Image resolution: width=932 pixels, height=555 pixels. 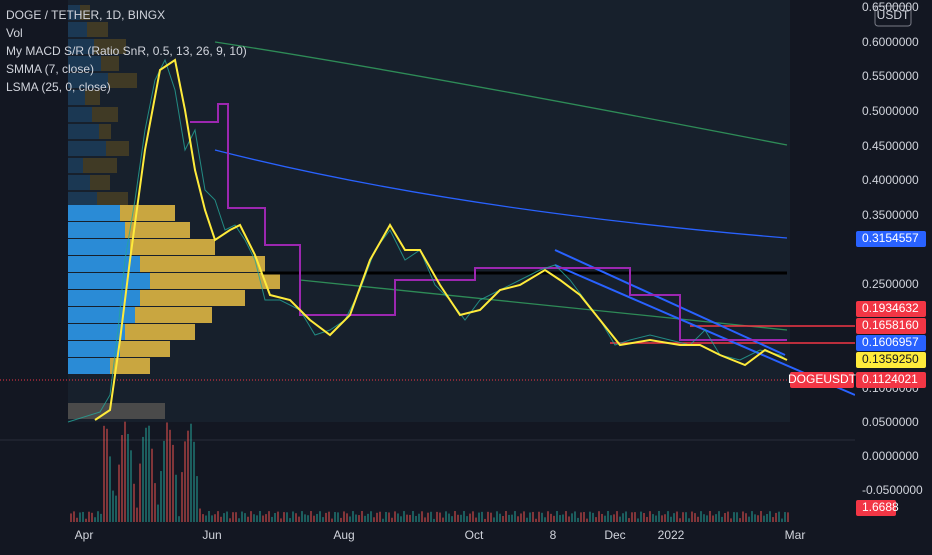 What do you see at coordinates (795, 535) in the screenshot?
I see `time-label: Mar` at bounding box center [795, 535].